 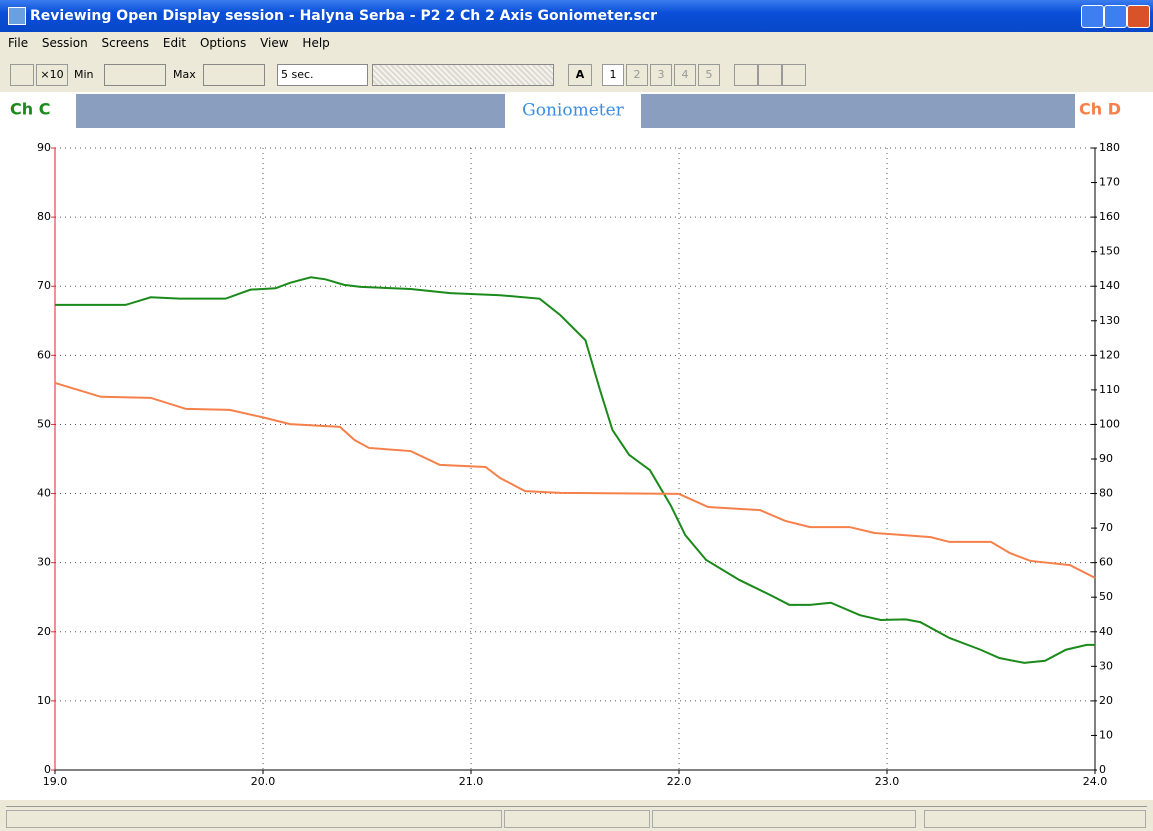 I want to click on menu-item: Screens, so click(x=125, y=43).